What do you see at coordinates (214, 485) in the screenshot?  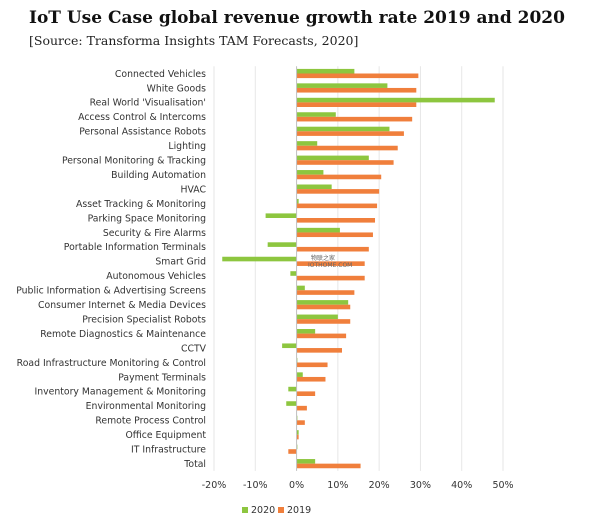 I see `x-tick-label: -20%` at bounding box center [214, 485].